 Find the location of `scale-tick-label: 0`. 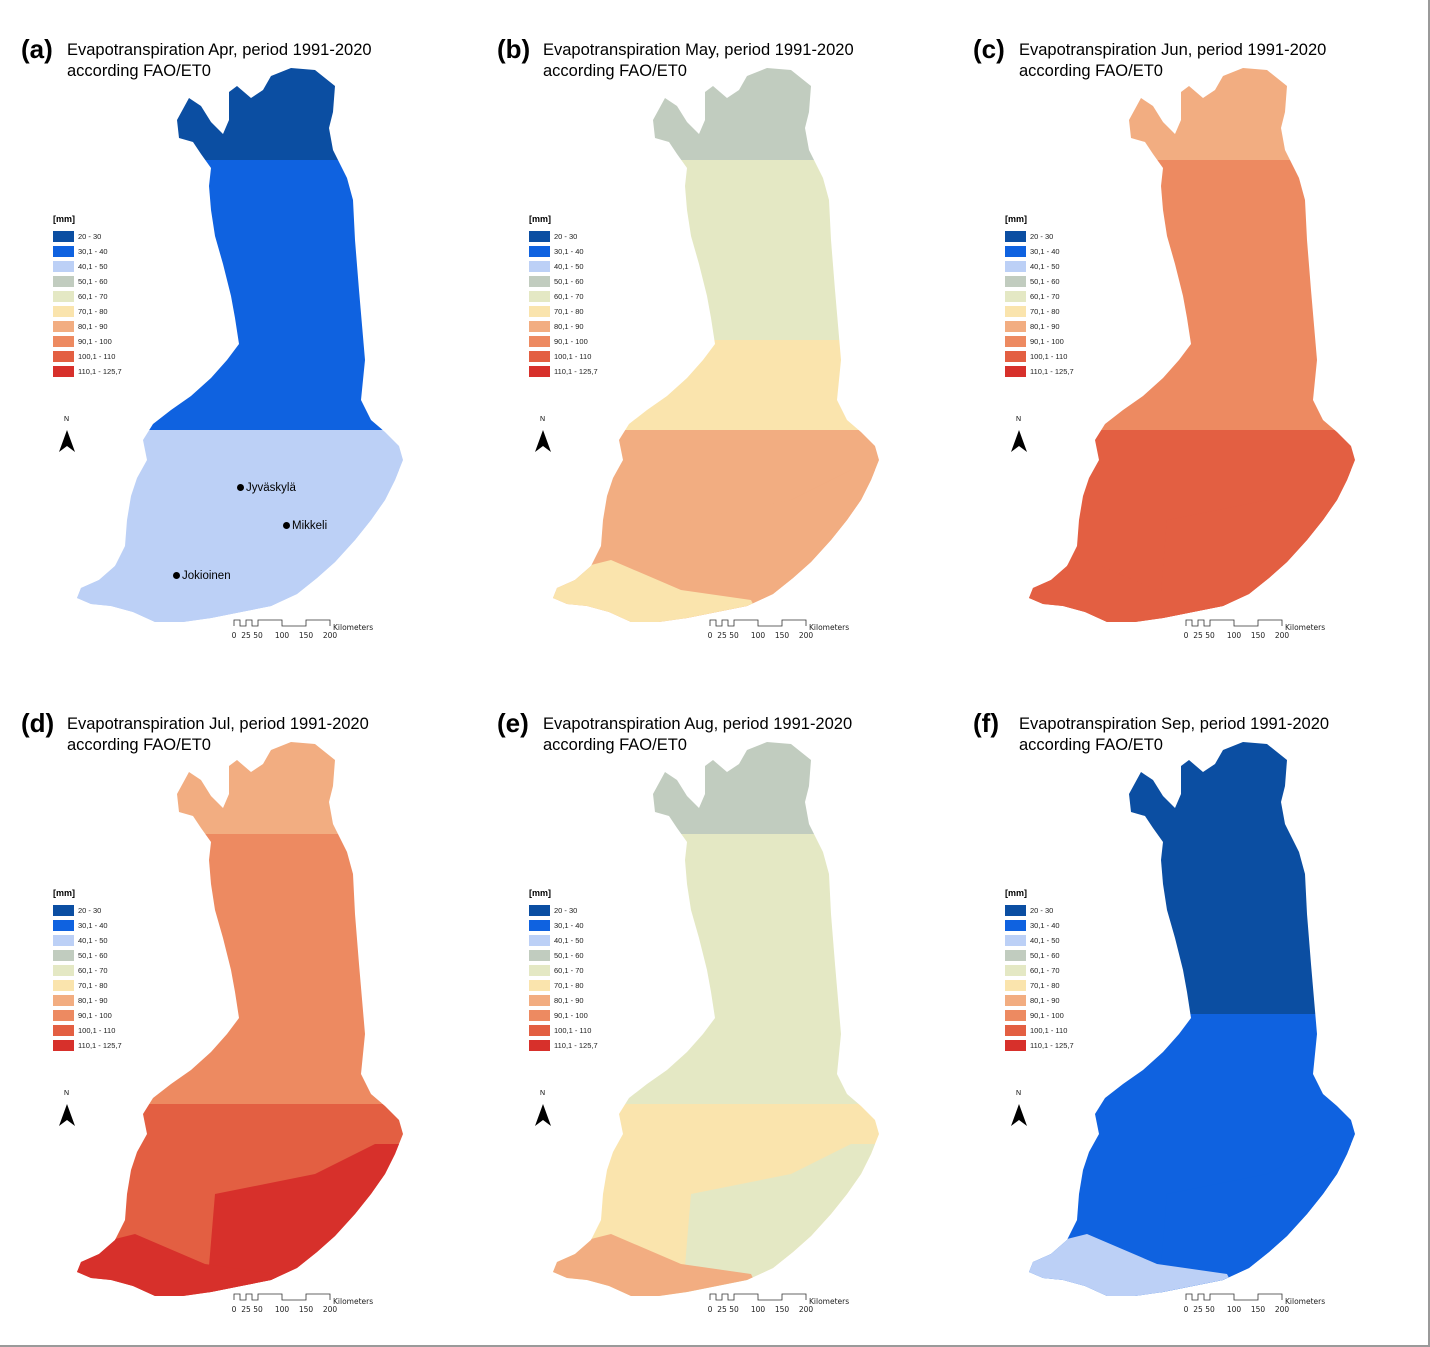

scale-tick-label: 0 is located at coordinates (1186, 1309).